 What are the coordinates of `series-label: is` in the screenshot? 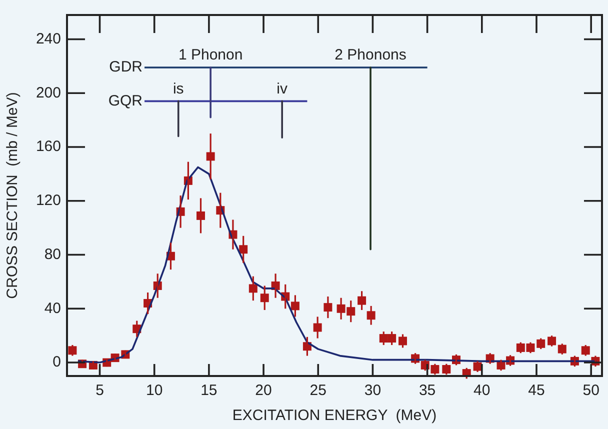 It's located at (178, 89).